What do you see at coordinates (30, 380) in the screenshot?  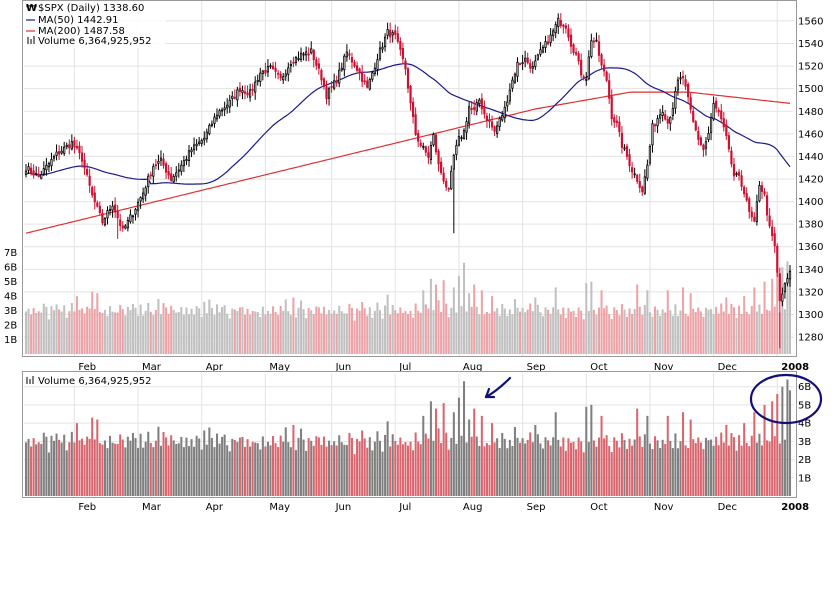 I see `volume-panel-icon` at bounding box center [30, 380].